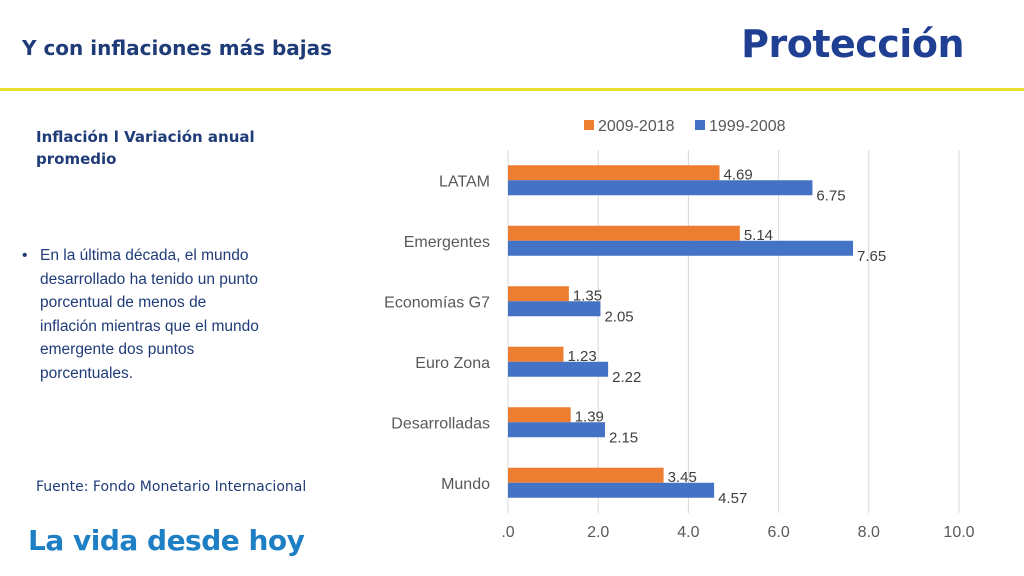  Describe the element at coordinates (738, 174) in the screenshot. I see `data-label: 4.69` at that location.